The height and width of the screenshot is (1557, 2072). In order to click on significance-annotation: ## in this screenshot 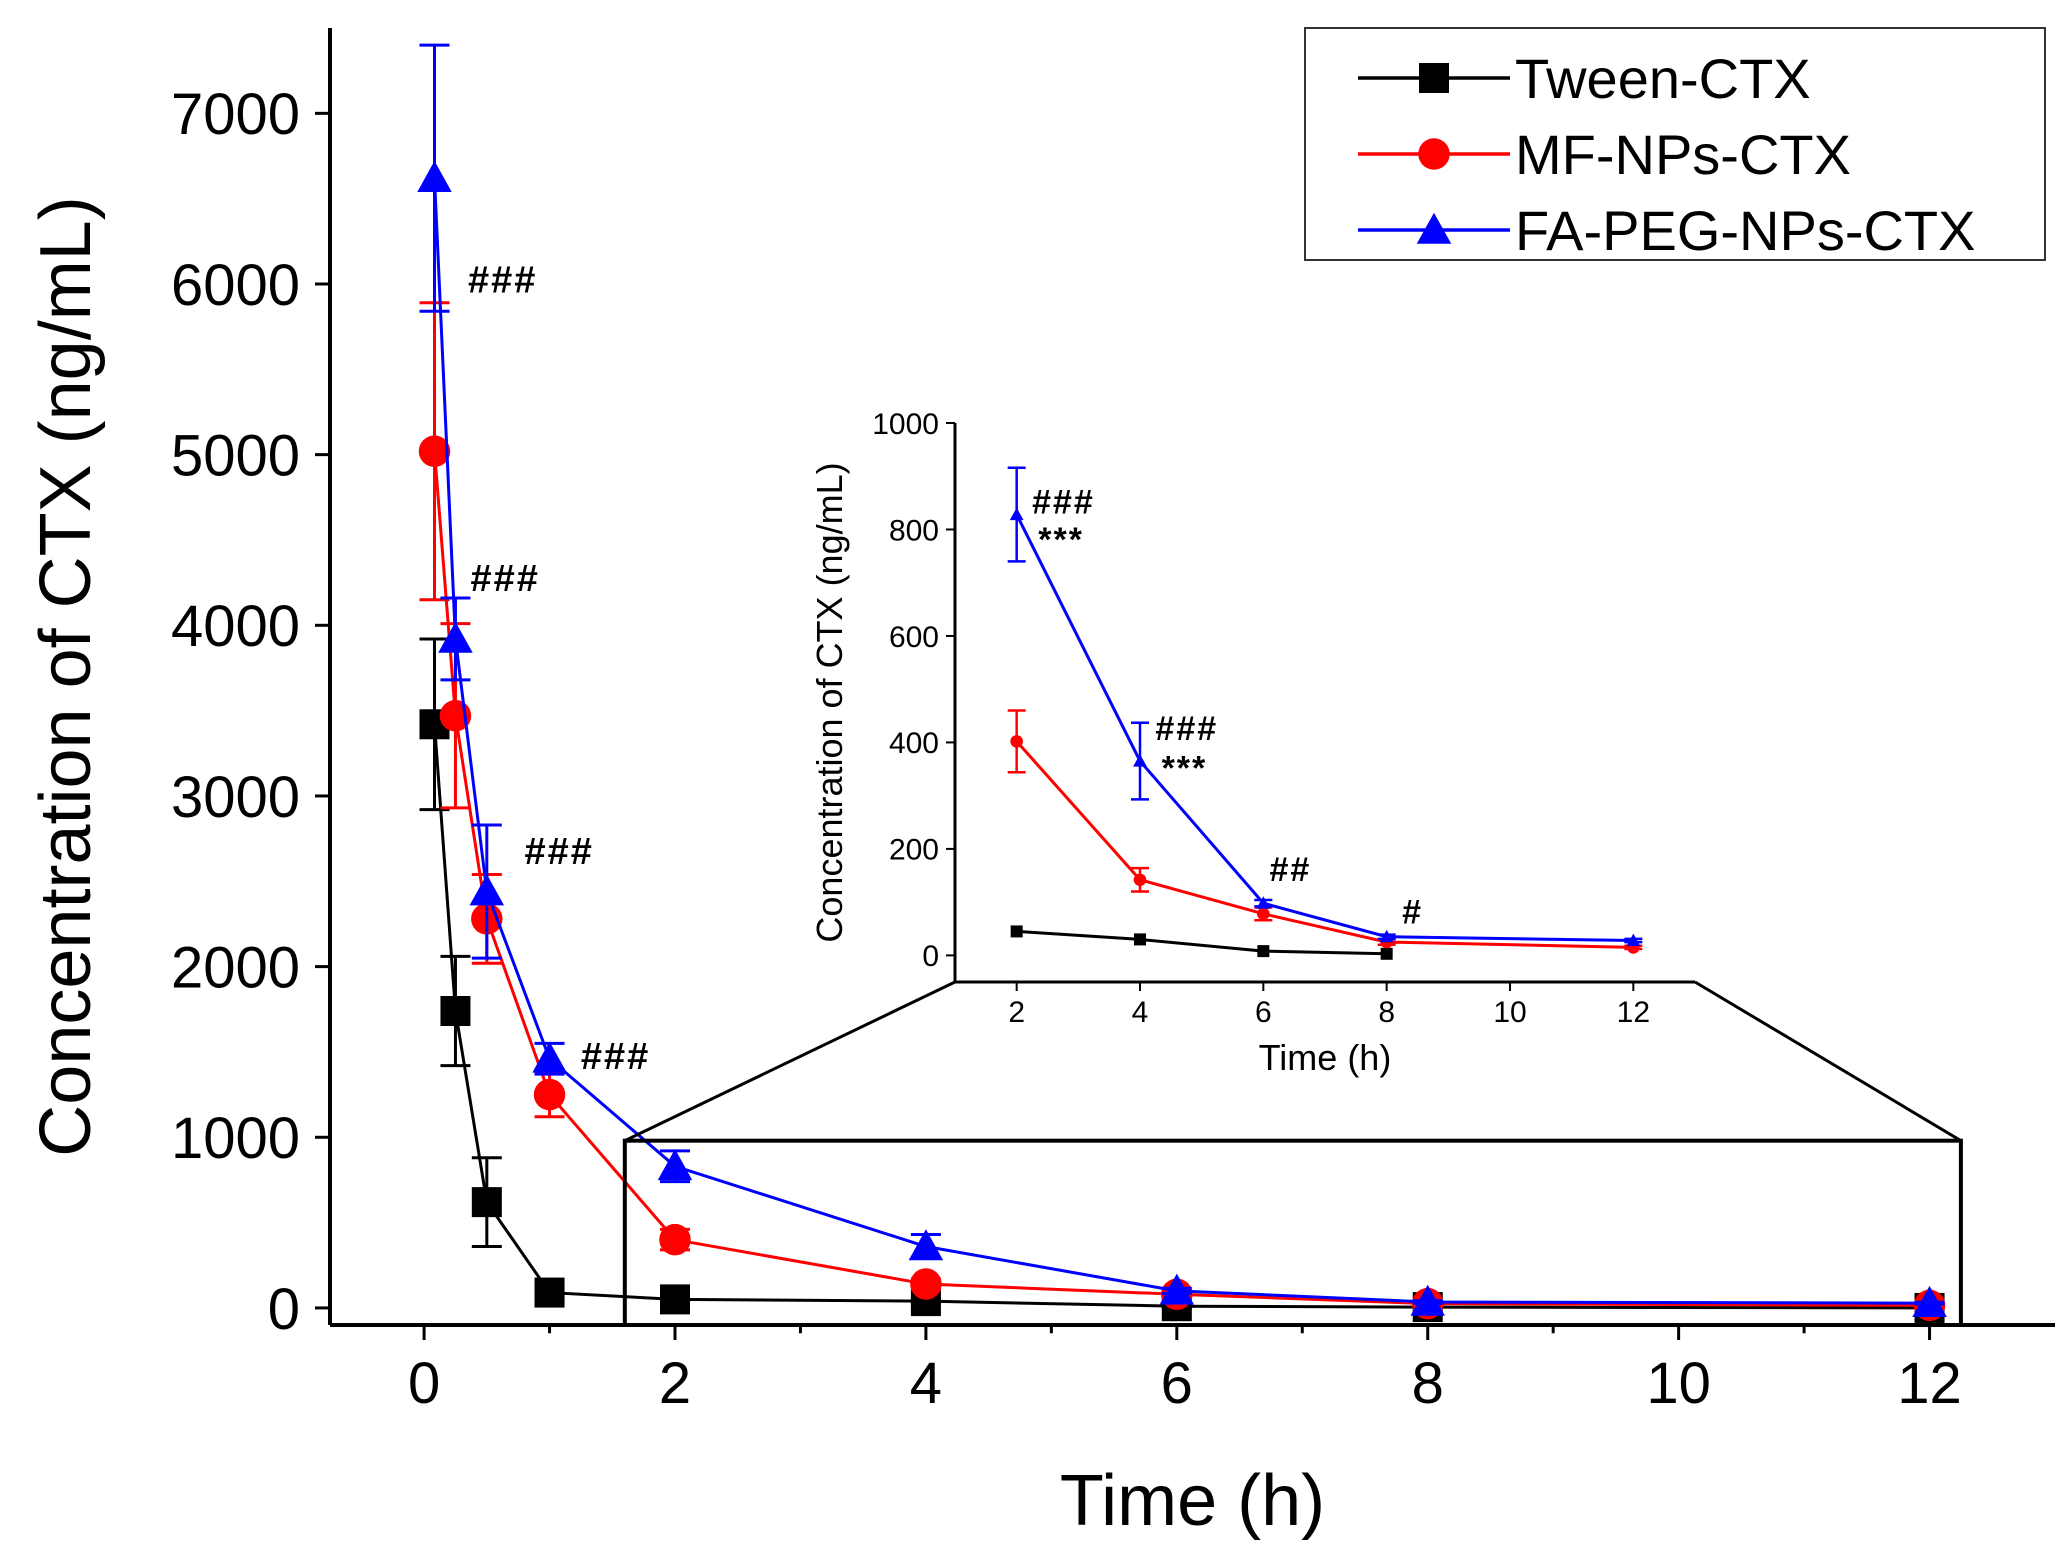, I will do `click(1291, 870)`.